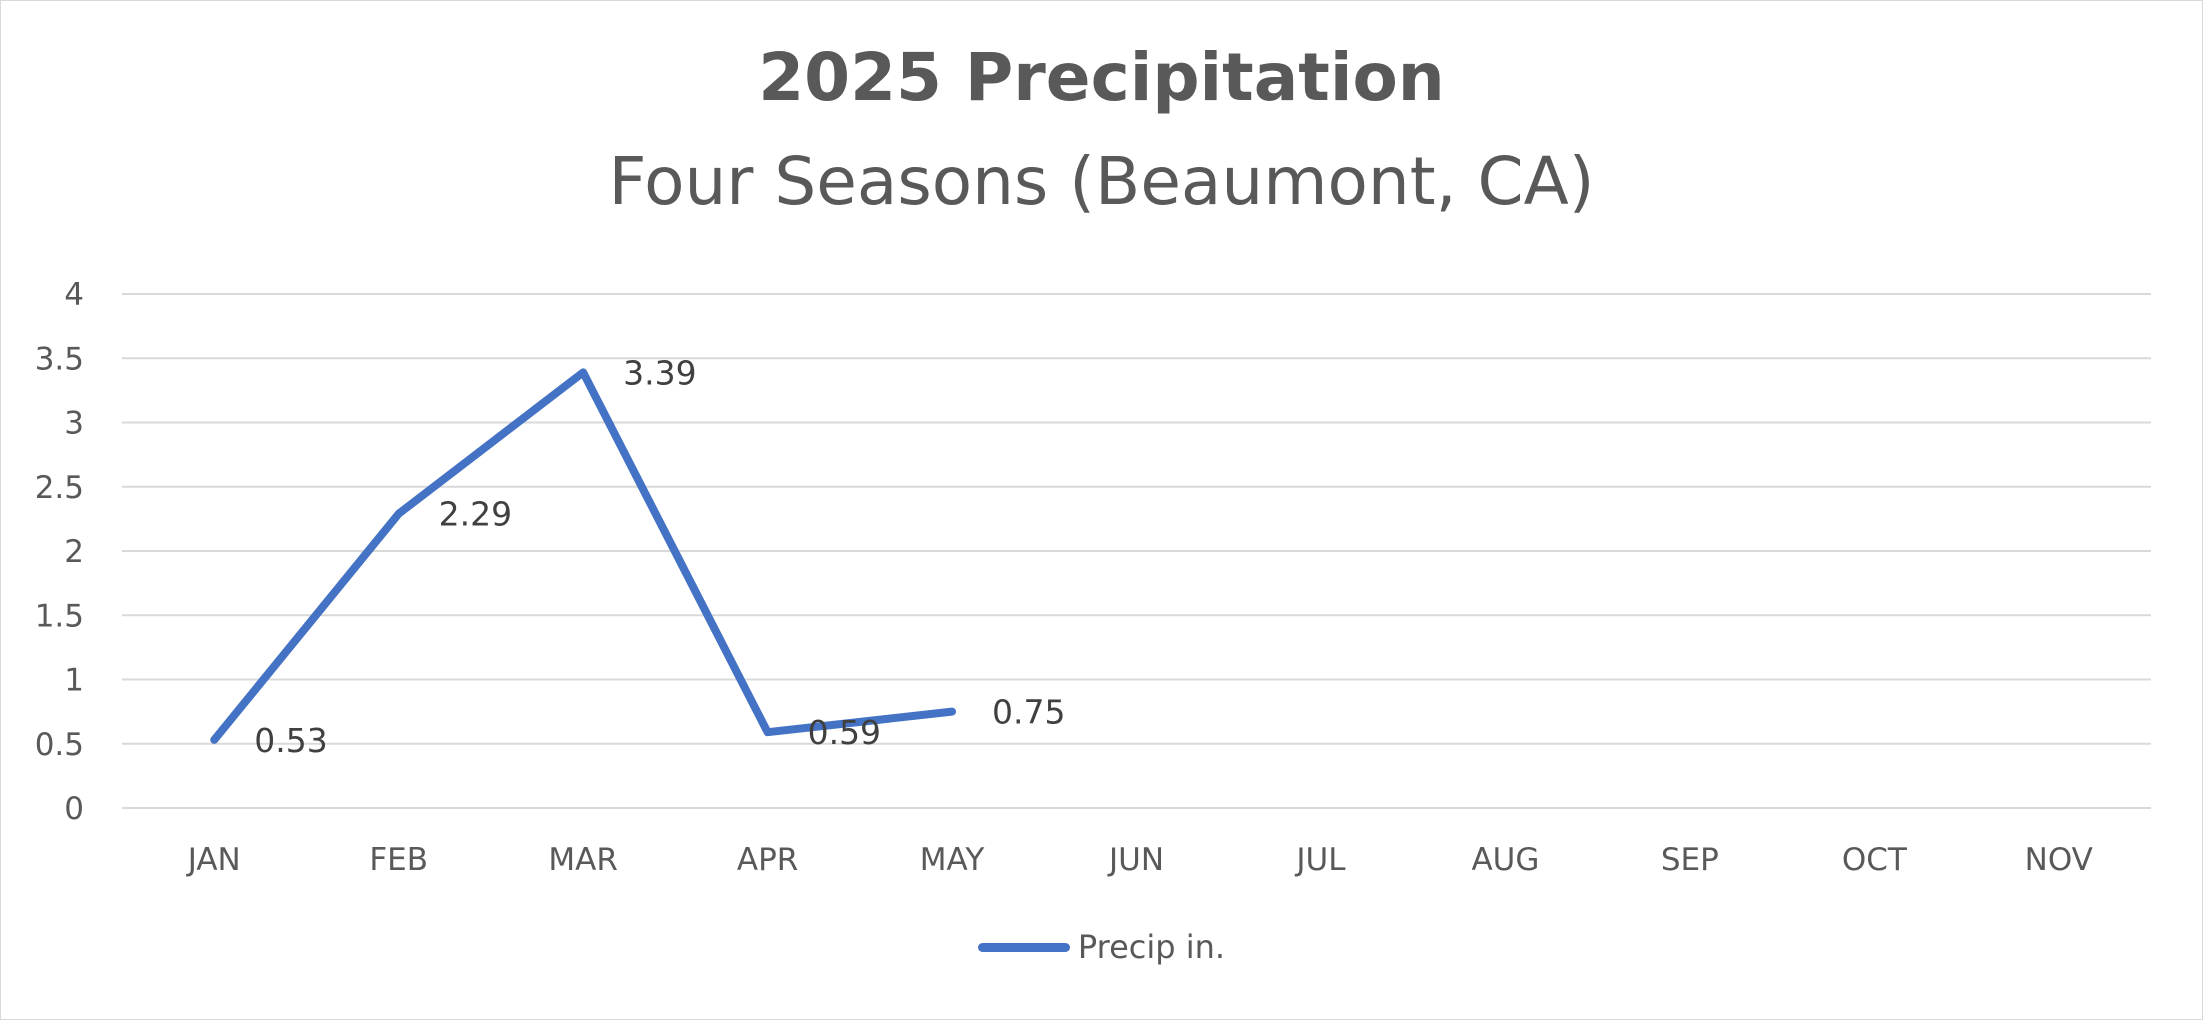  I want to click on legend-label: Precip in., so click(1151, 947).